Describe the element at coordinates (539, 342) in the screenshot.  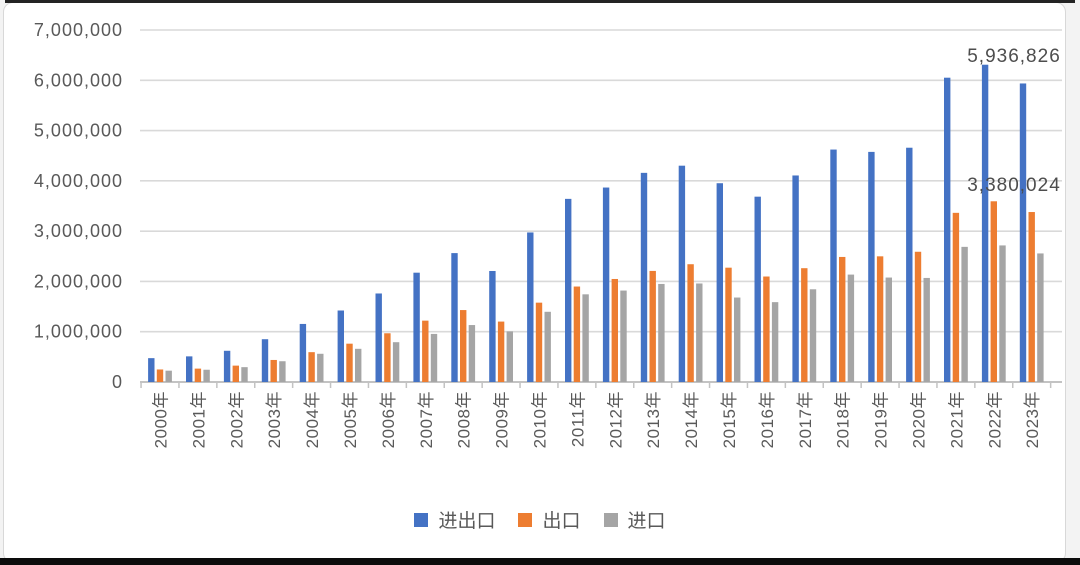
I see `bar-出口-2010年` at that location.